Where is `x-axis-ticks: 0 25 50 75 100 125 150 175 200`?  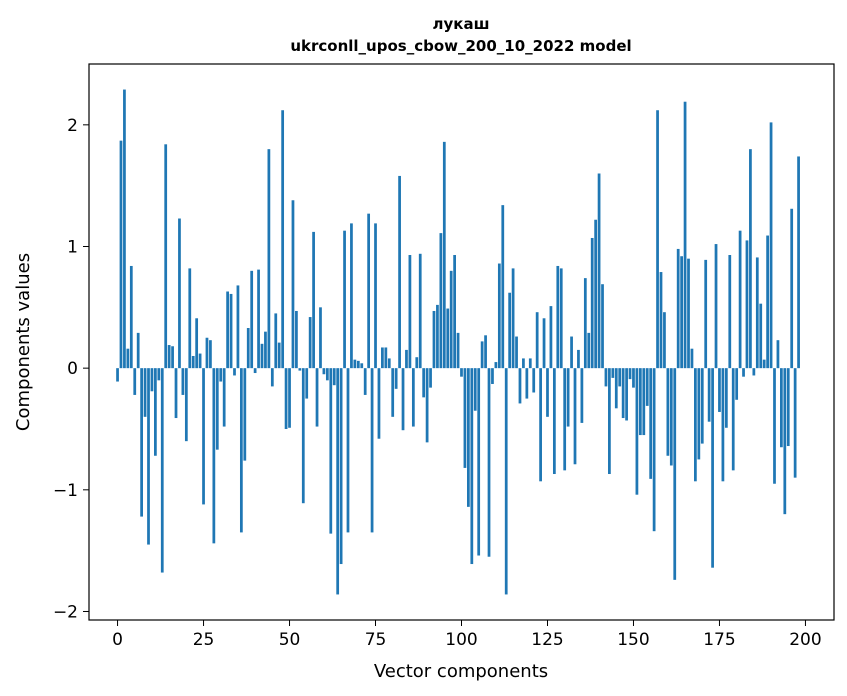
x-axis-ticks: 0 25 50 75 100 125 150 175 200 is located at coordinates (467, 635).